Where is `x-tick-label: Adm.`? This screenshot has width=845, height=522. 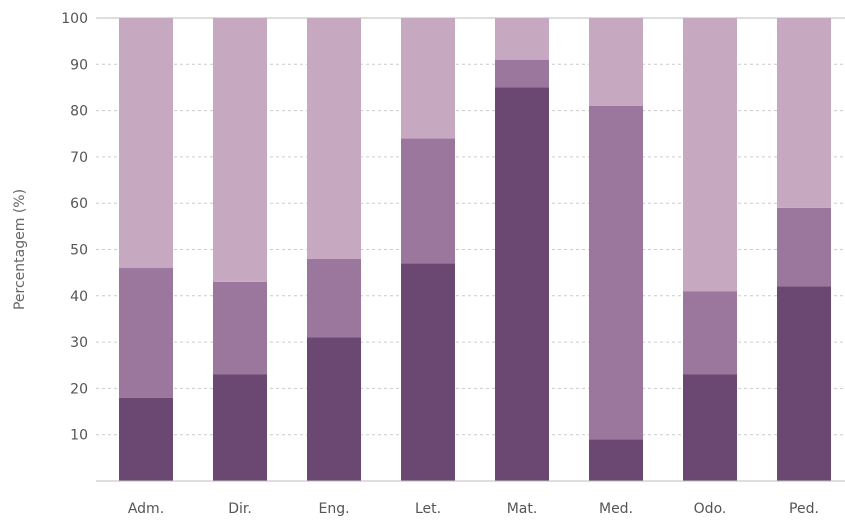 x-tick-label: Adm. is located at coordinates (146, 509).